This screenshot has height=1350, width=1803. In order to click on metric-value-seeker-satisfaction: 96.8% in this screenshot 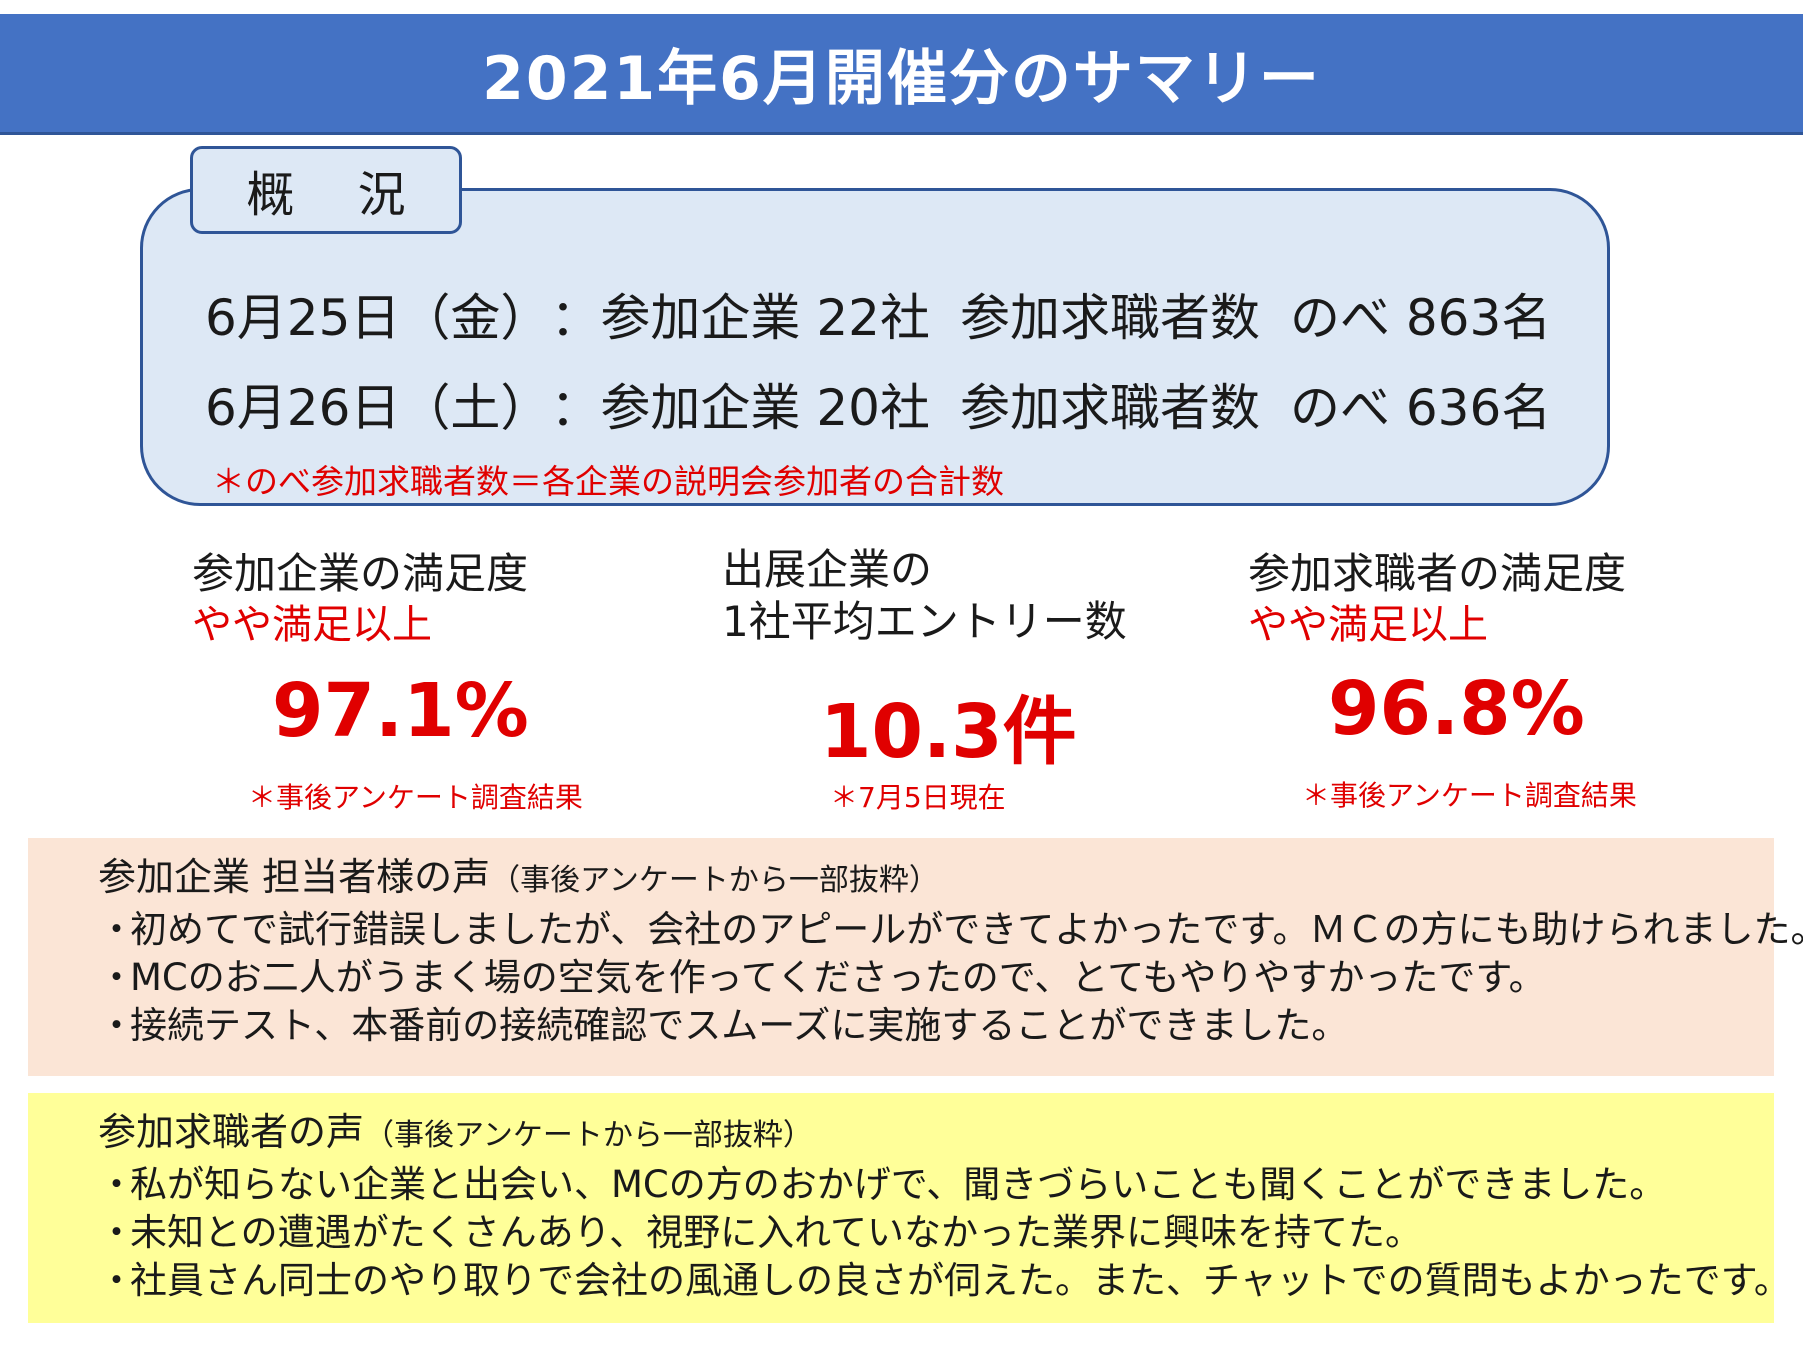, I will do `click(1456, 709)`.